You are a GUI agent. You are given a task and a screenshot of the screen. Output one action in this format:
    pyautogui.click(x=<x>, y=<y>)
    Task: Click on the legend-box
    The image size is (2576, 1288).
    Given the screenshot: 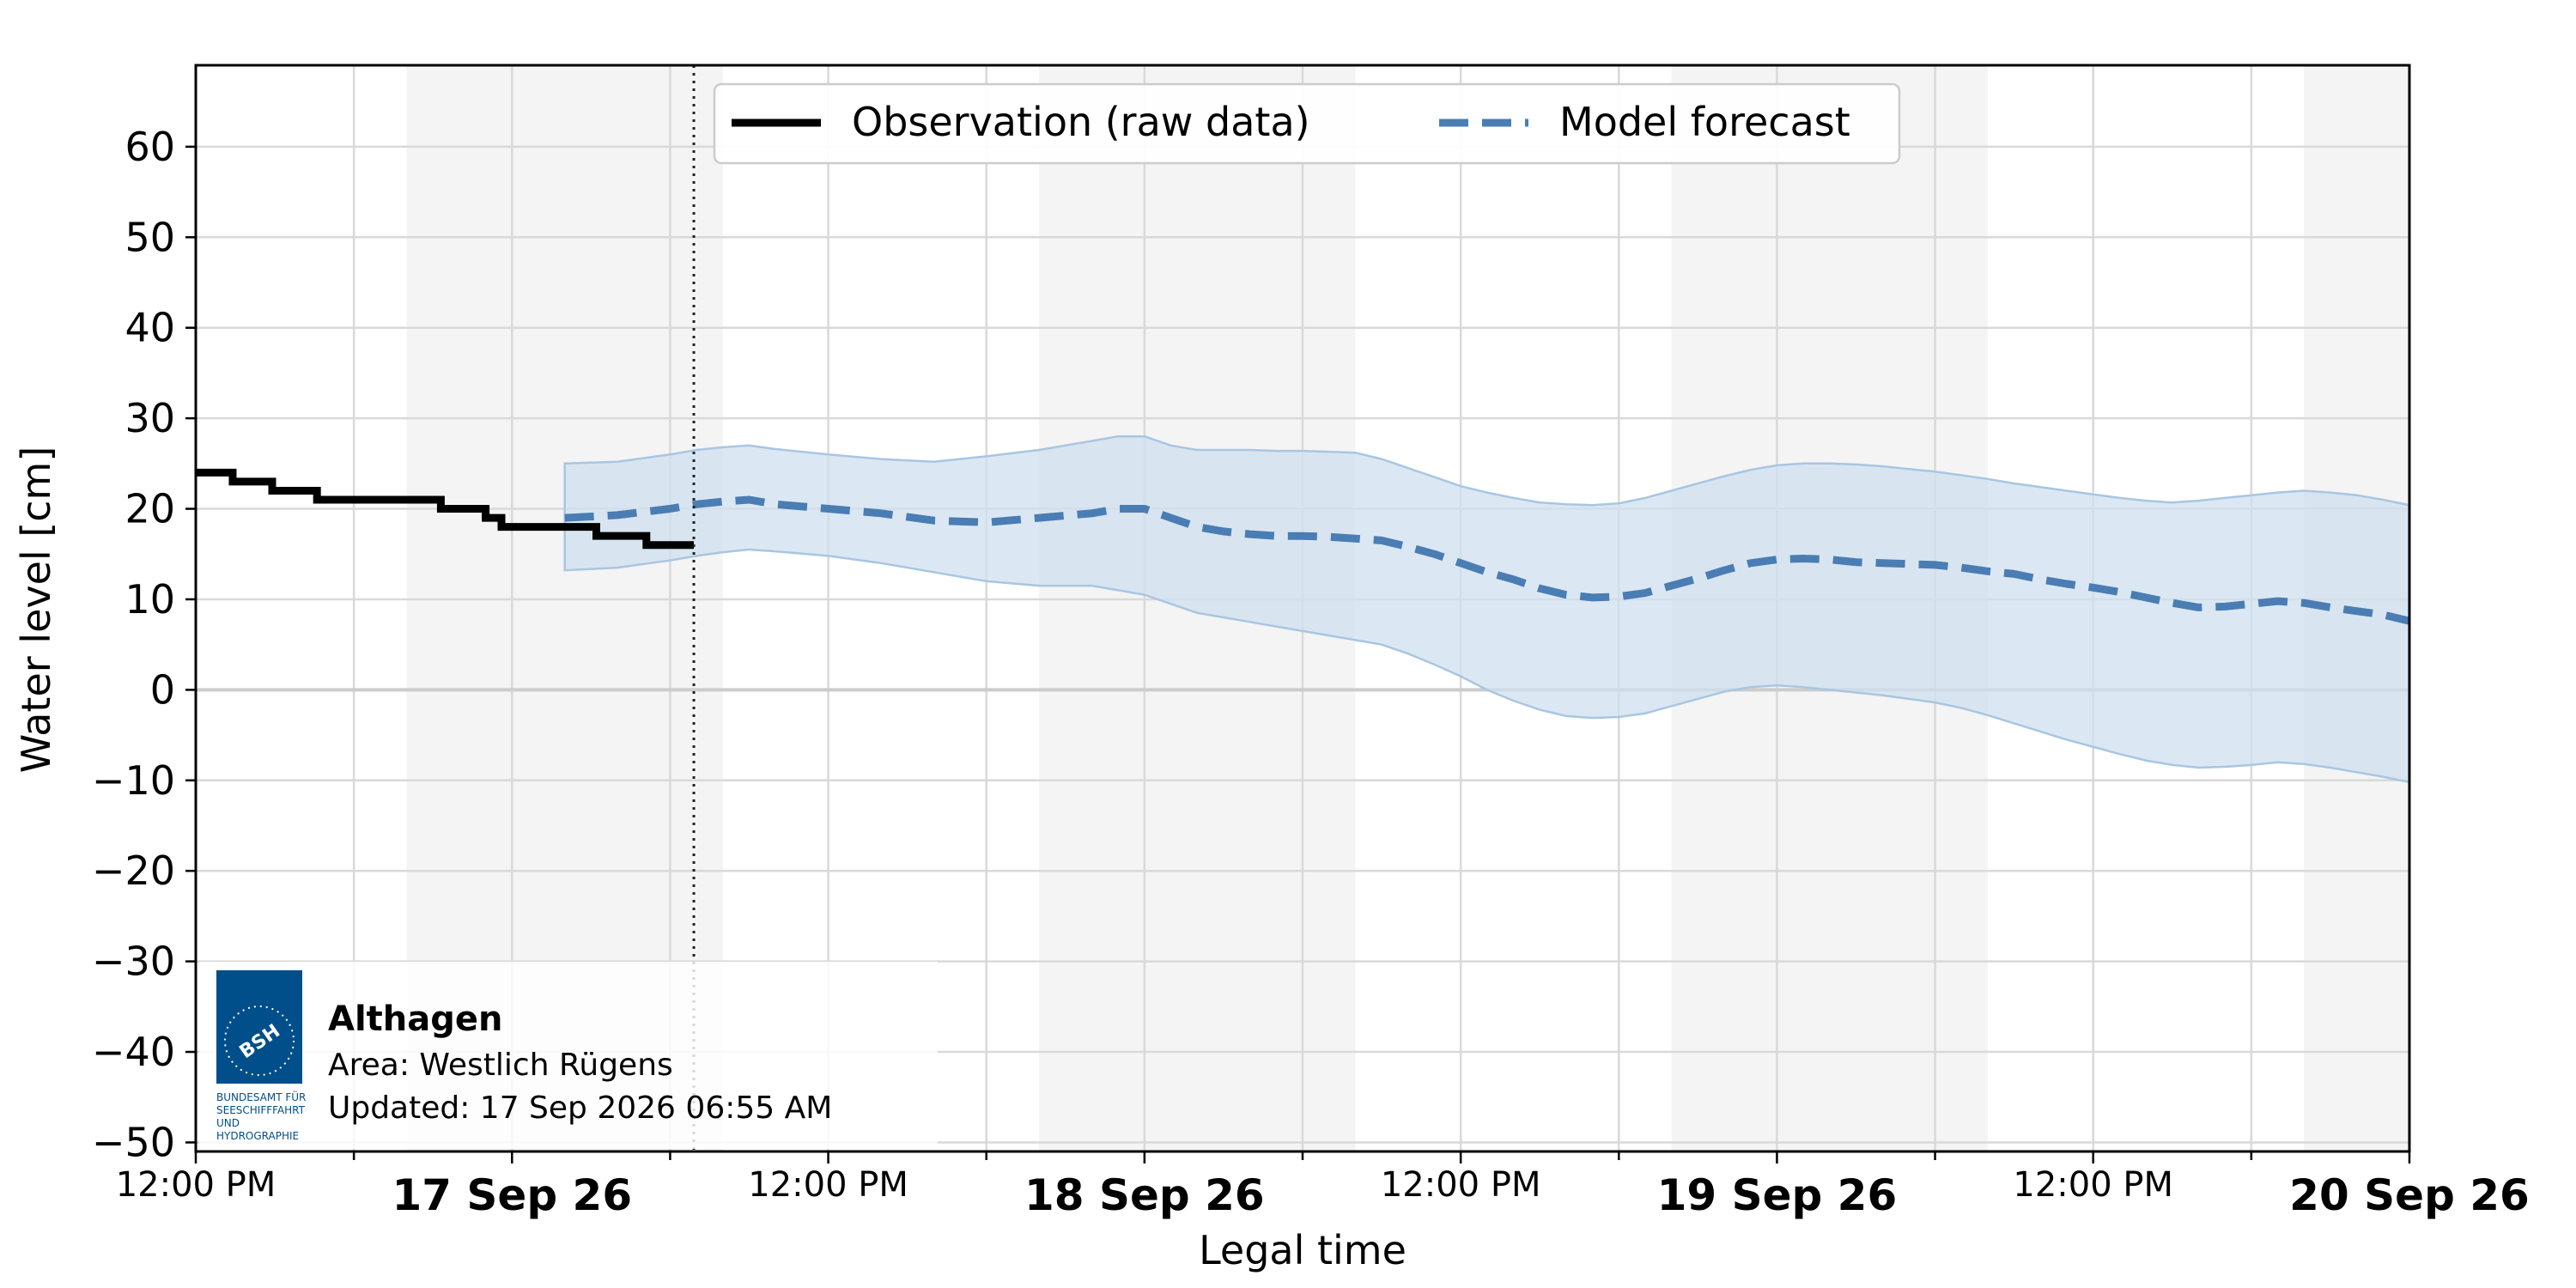 What is the action you would take?
    pyautogui.click(x=1307, y=123)
    